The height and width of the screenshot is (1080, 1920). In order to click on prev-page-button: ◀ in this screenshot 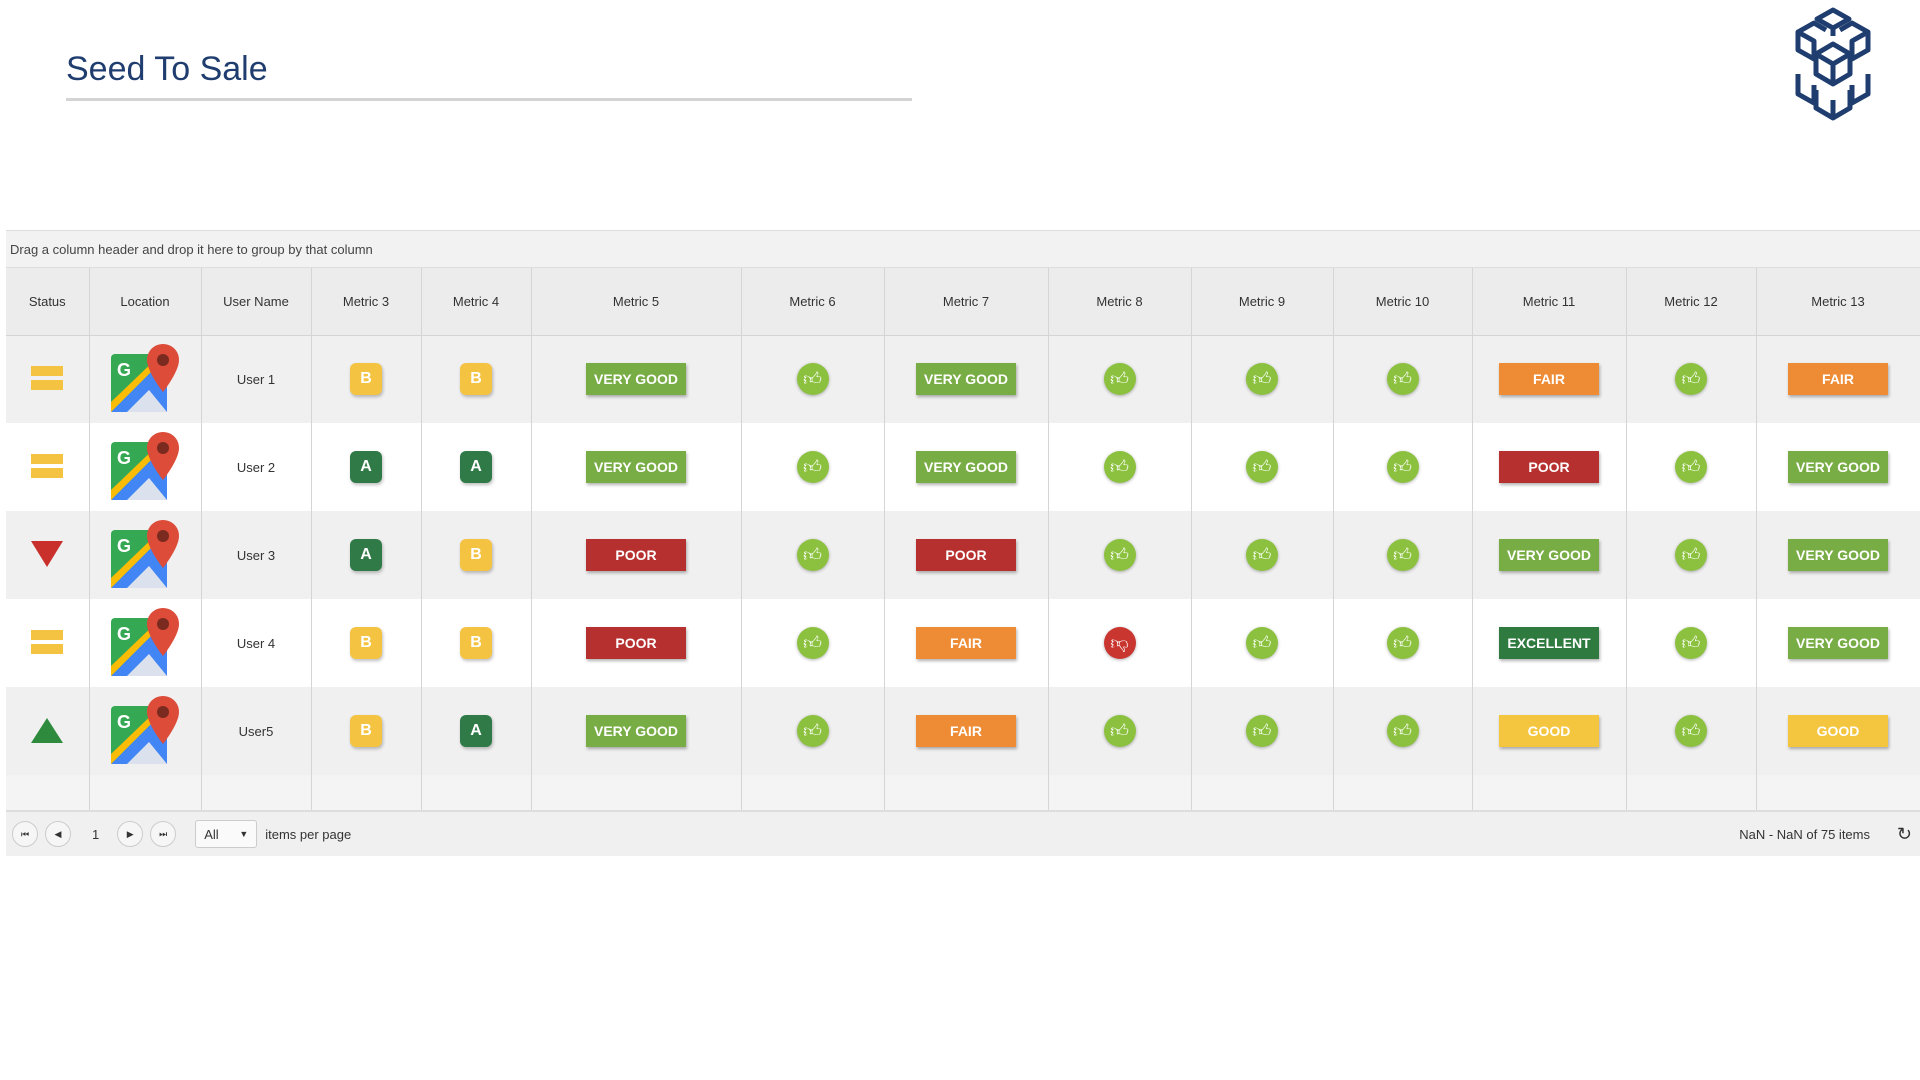, I will do `click(58, 834)`.